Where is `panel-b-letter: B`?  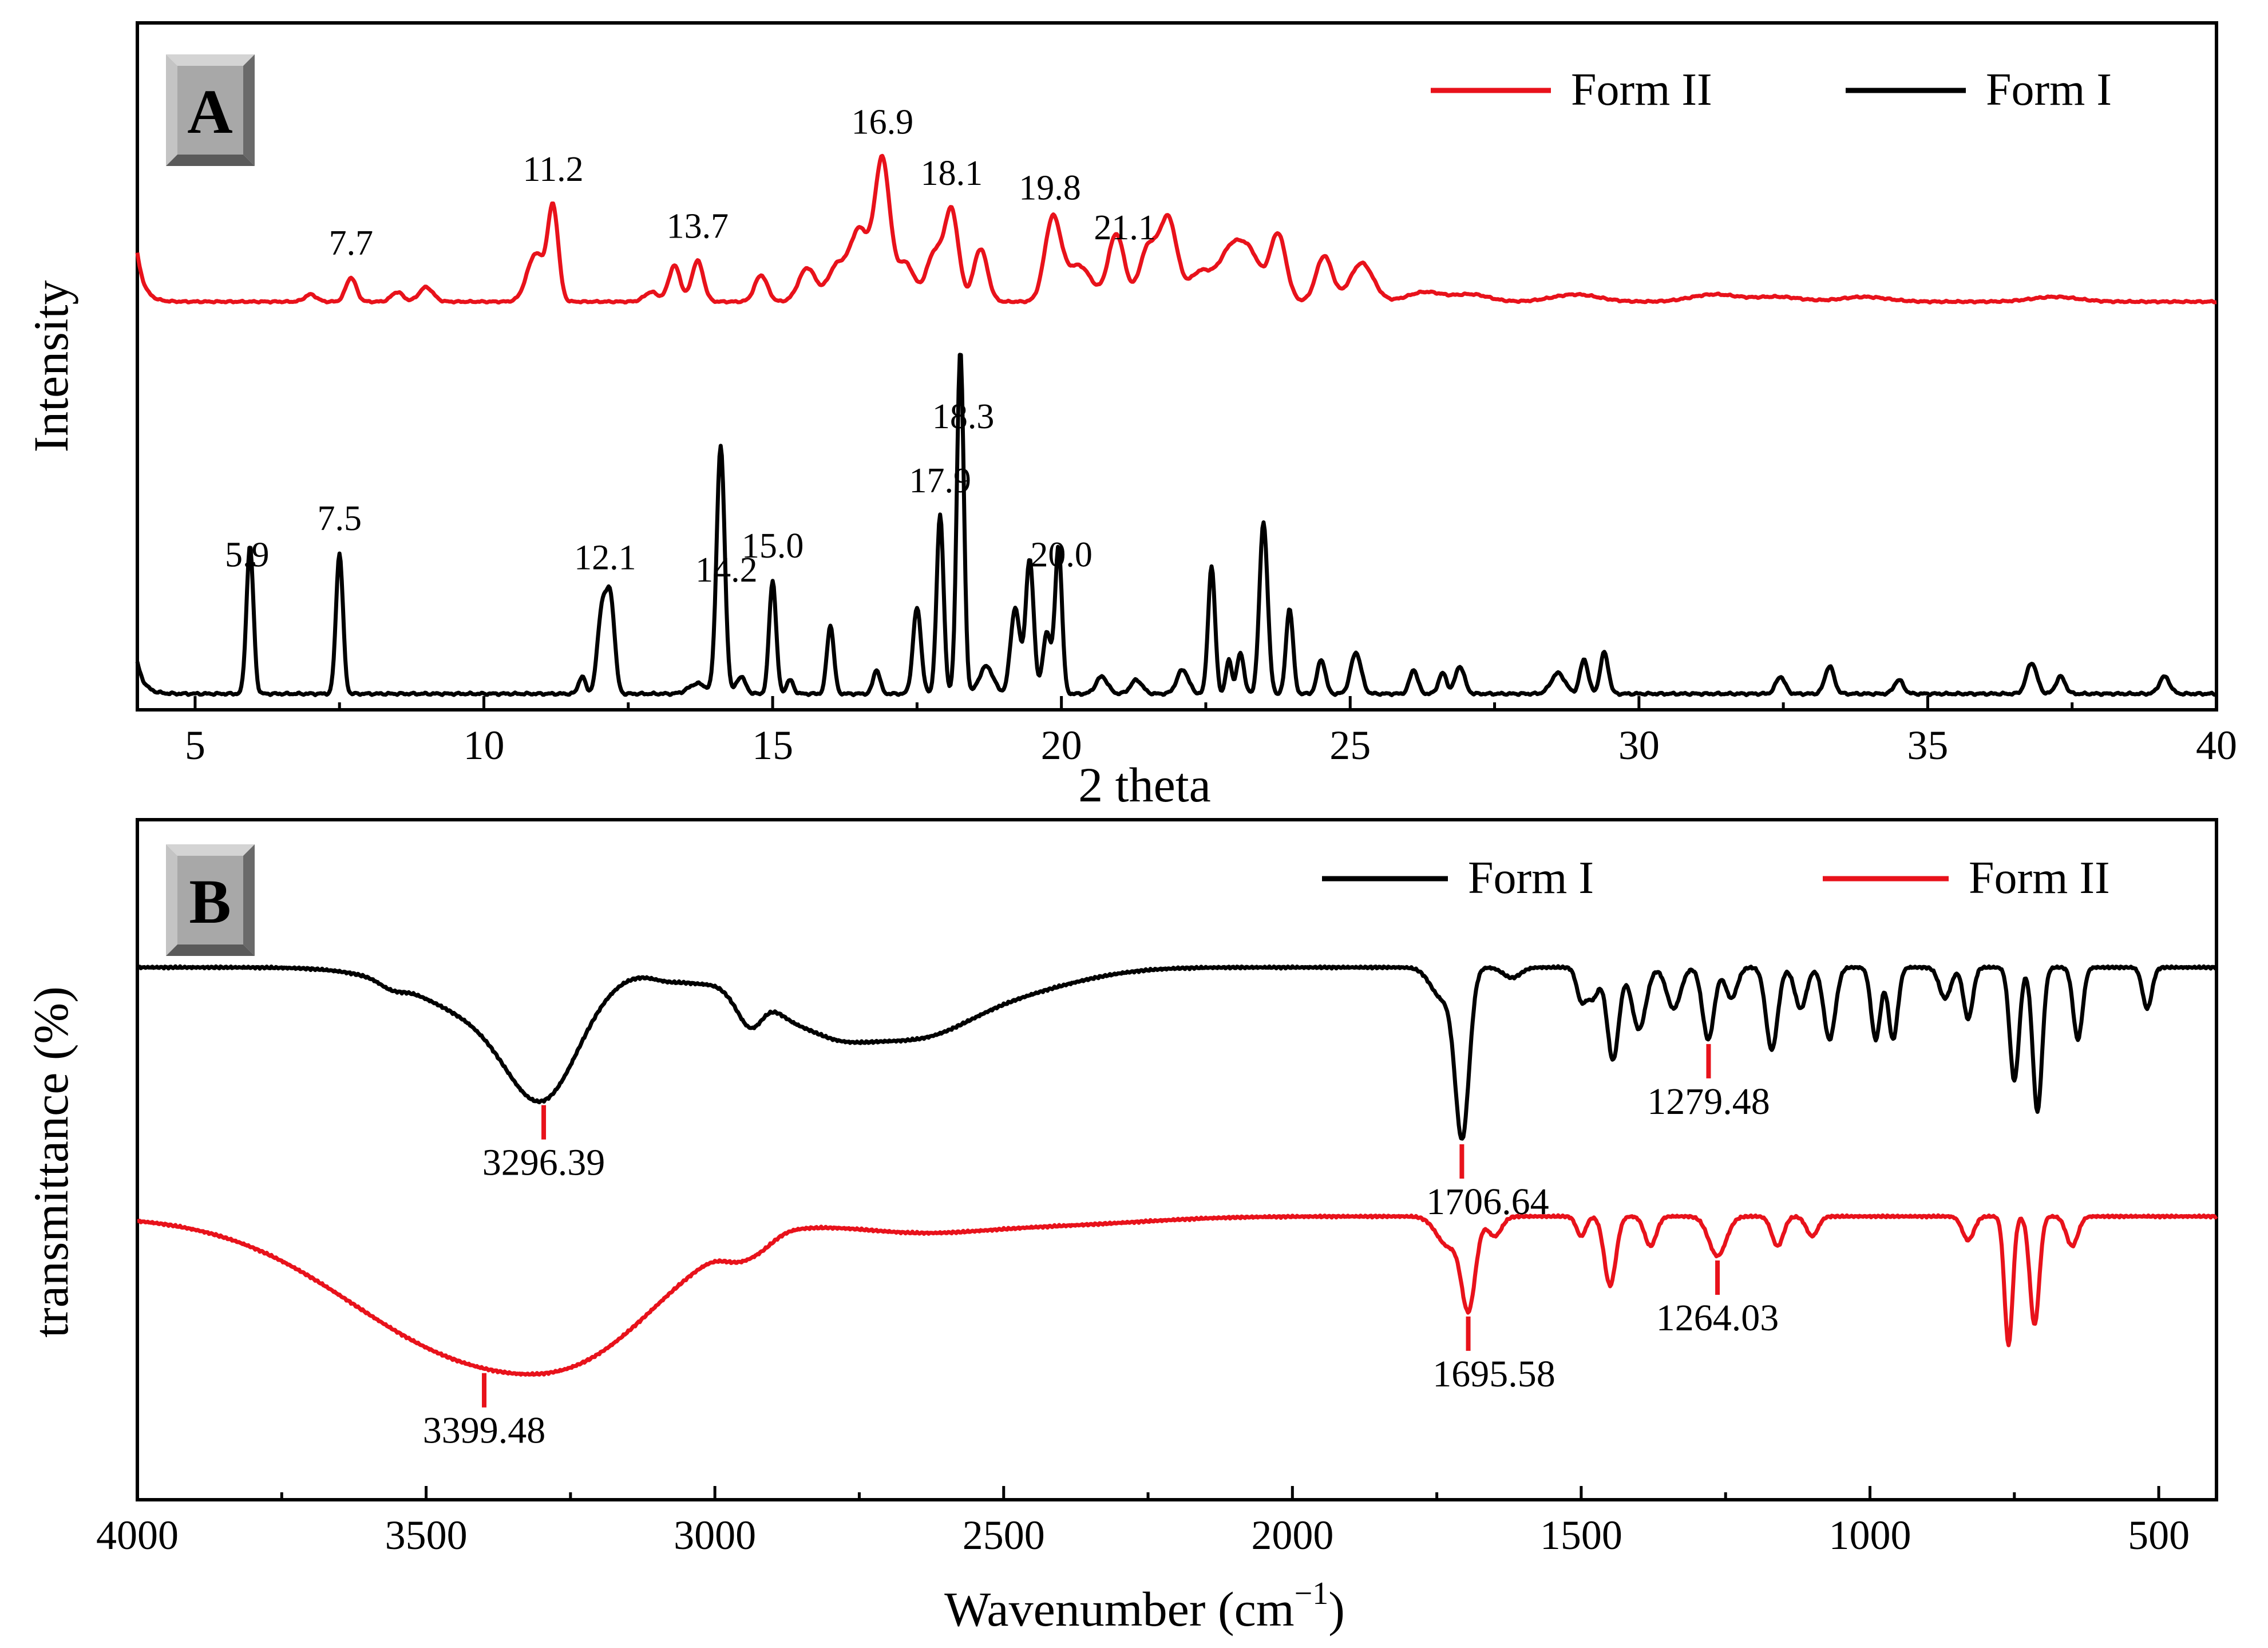 panel-b-letter: B is located at coordinates (210, 901).